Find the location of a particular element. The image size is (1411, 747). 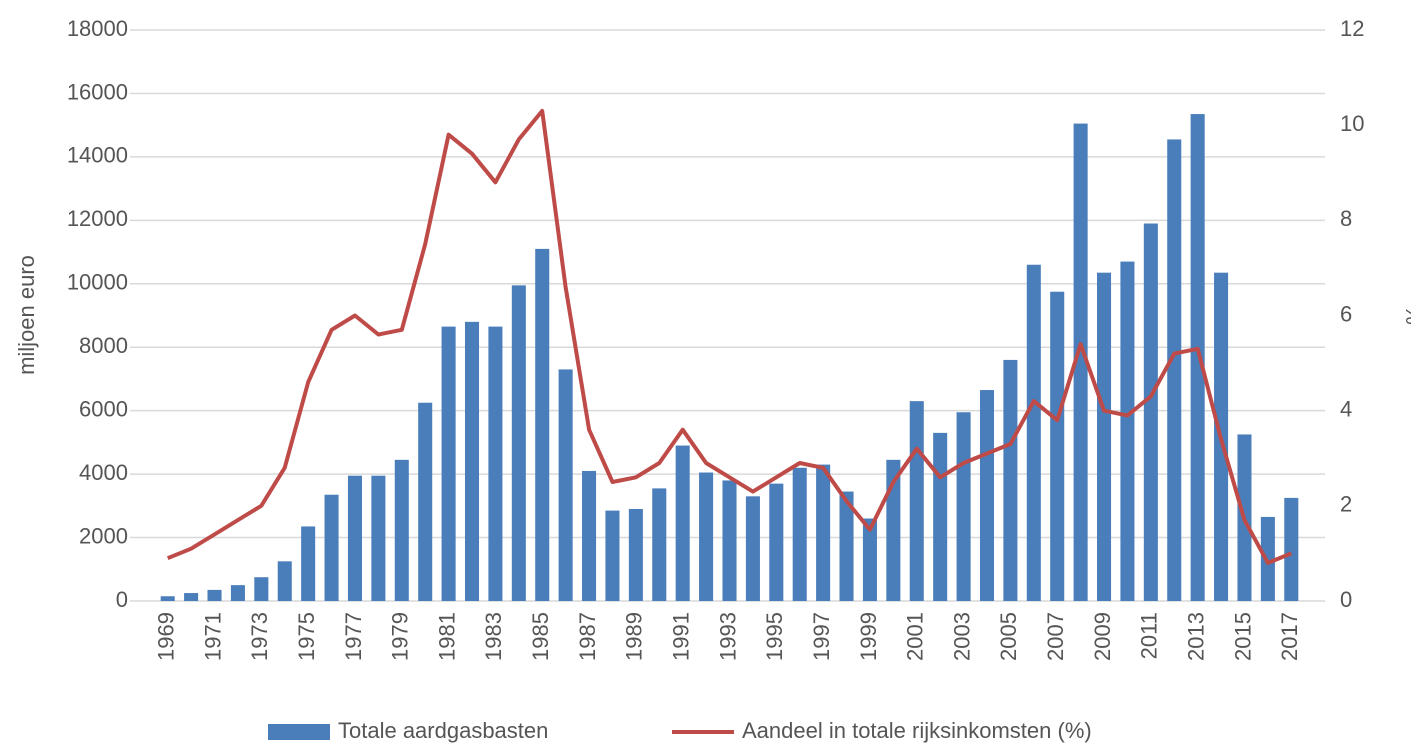

x-tick-label: 1999 is located at coordinates (868, 636).